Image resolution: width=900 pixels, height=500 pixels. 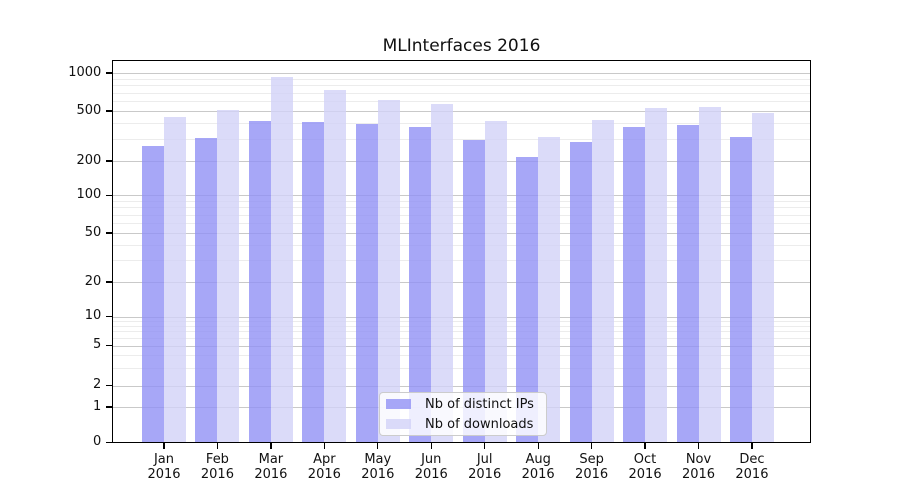 What do you see at coordinates (206, 290) in the screenshot?
I see `bar-distinct-ips-feb` at bounding box center [206, 290].